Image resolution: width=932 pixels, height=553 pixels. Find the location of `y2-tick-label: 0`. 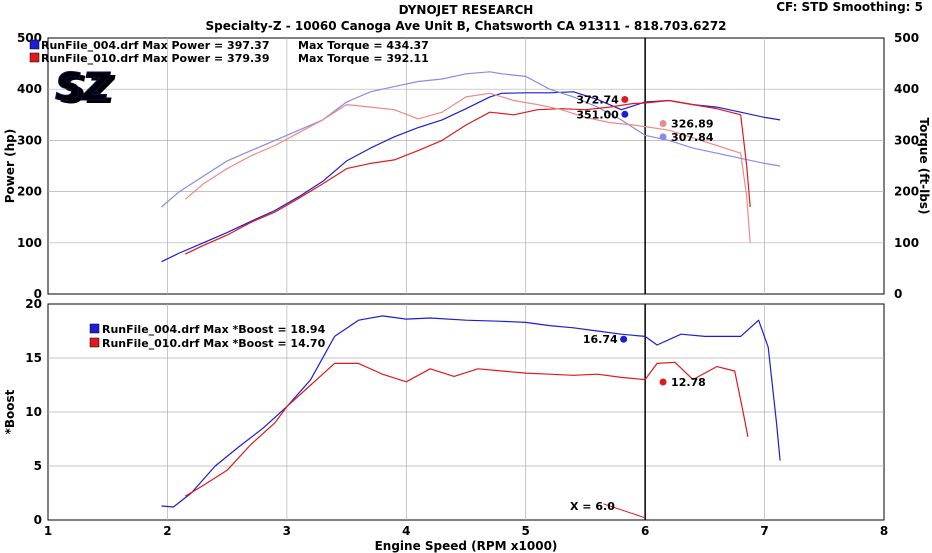

y2-tick-label: 0 is located at coordinates (898, 294).